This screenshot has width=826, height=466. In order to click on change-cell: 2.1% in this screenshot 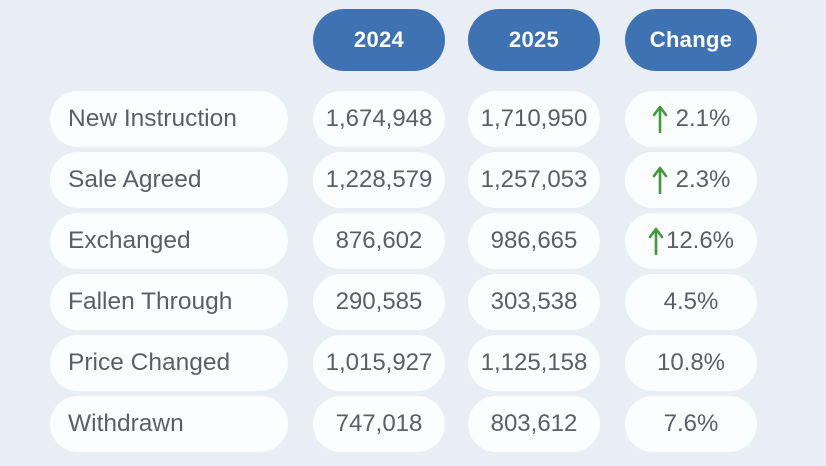, I will do `click(691, 119)`.